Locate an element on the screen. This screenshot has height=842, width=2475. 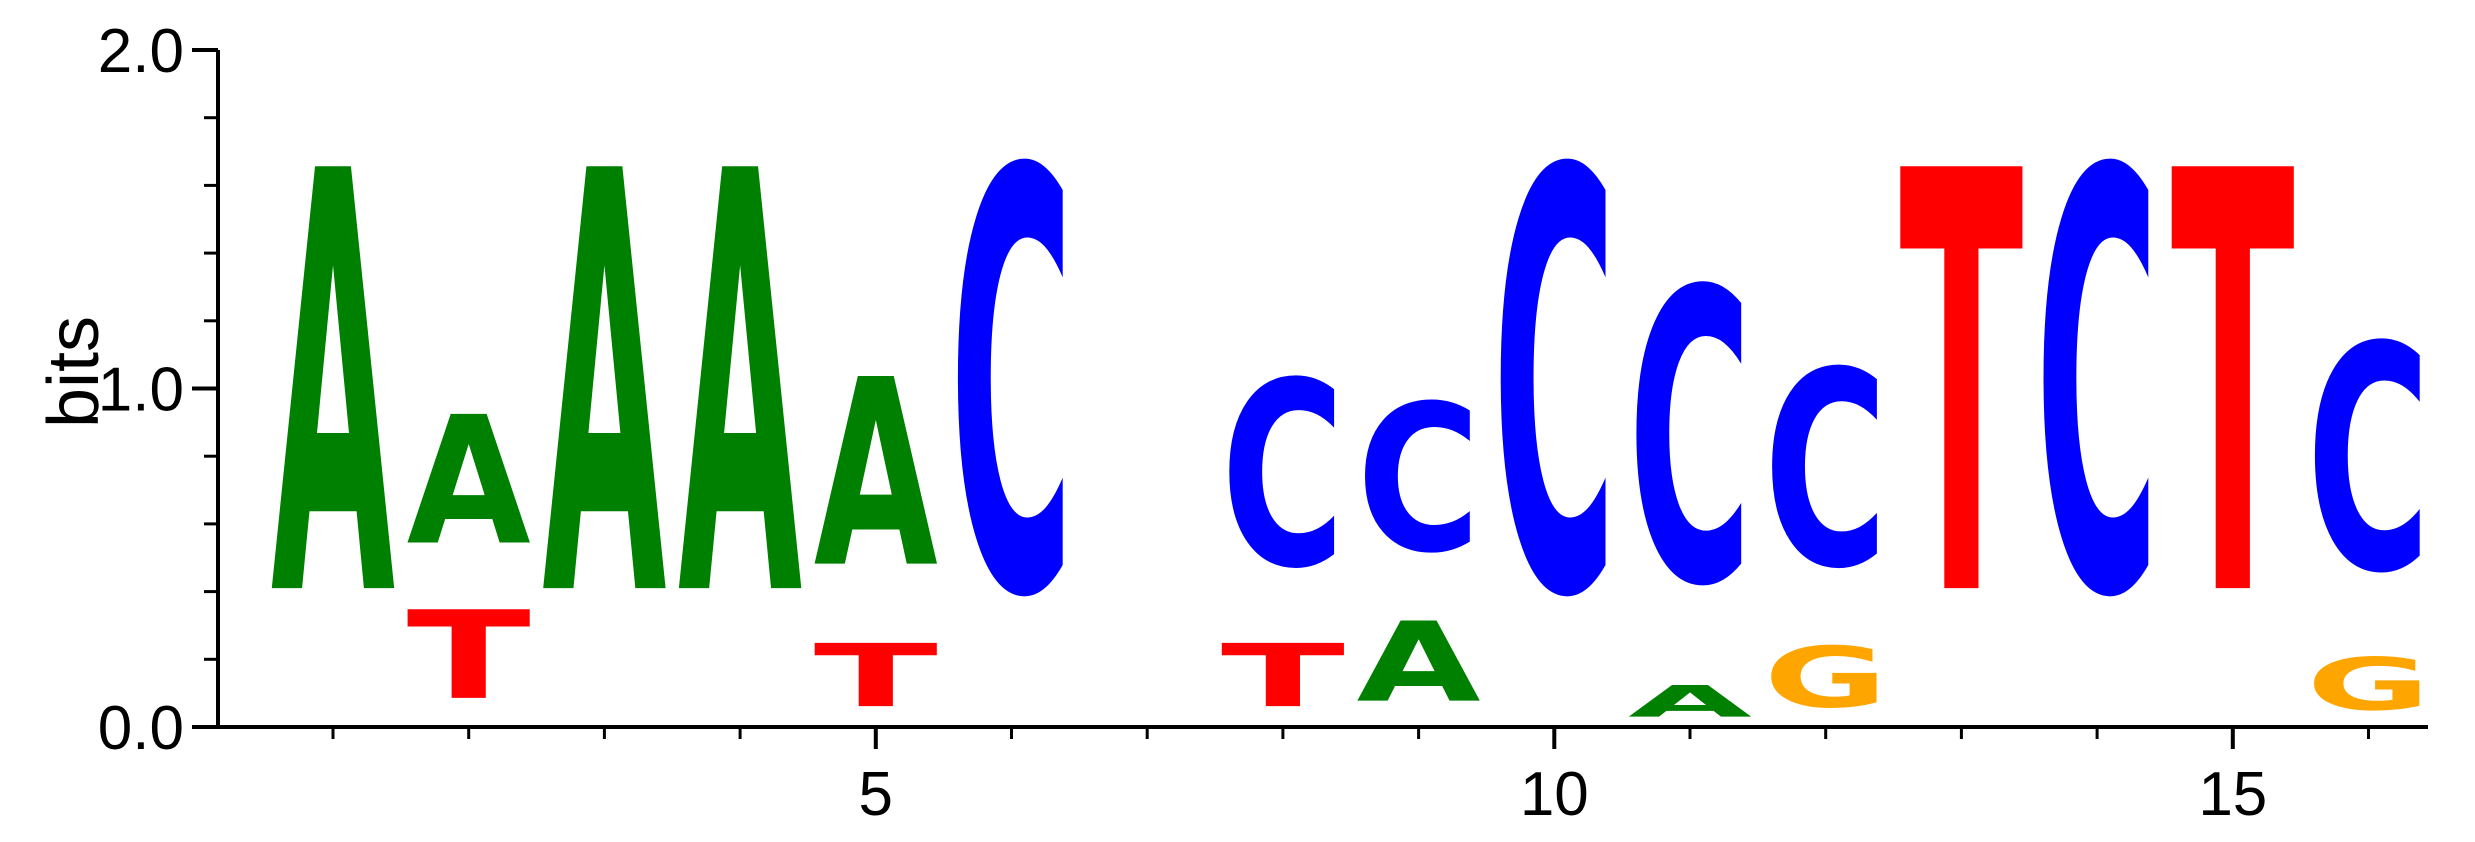
y-tick-label: 2.0 is located at coordinates (141, 51).